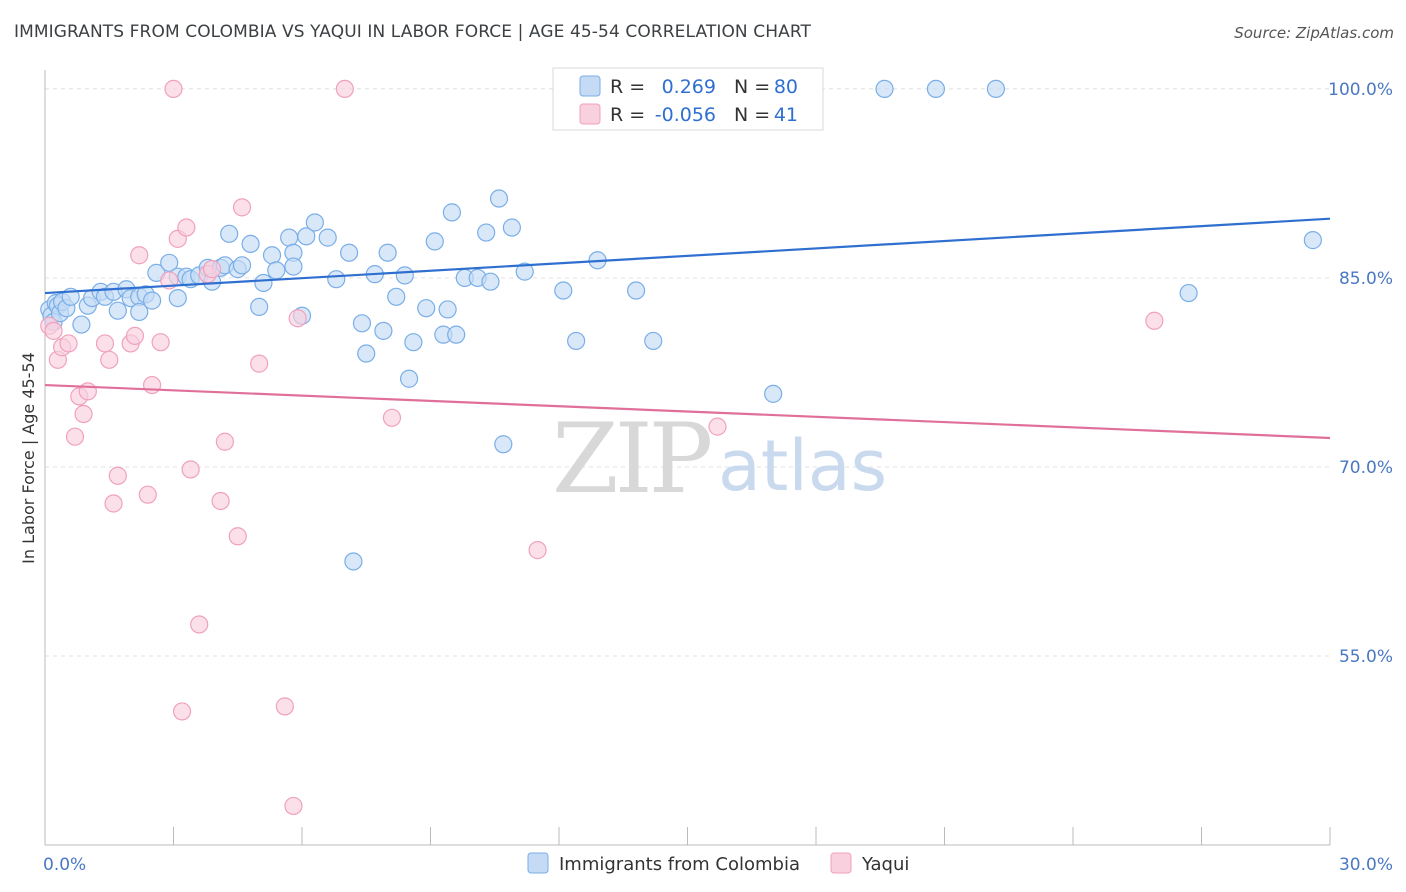 Image resolution: width=1406 pixels, height=892 pixels. I want to click on trend-line-yaqui, so click(687, 411).